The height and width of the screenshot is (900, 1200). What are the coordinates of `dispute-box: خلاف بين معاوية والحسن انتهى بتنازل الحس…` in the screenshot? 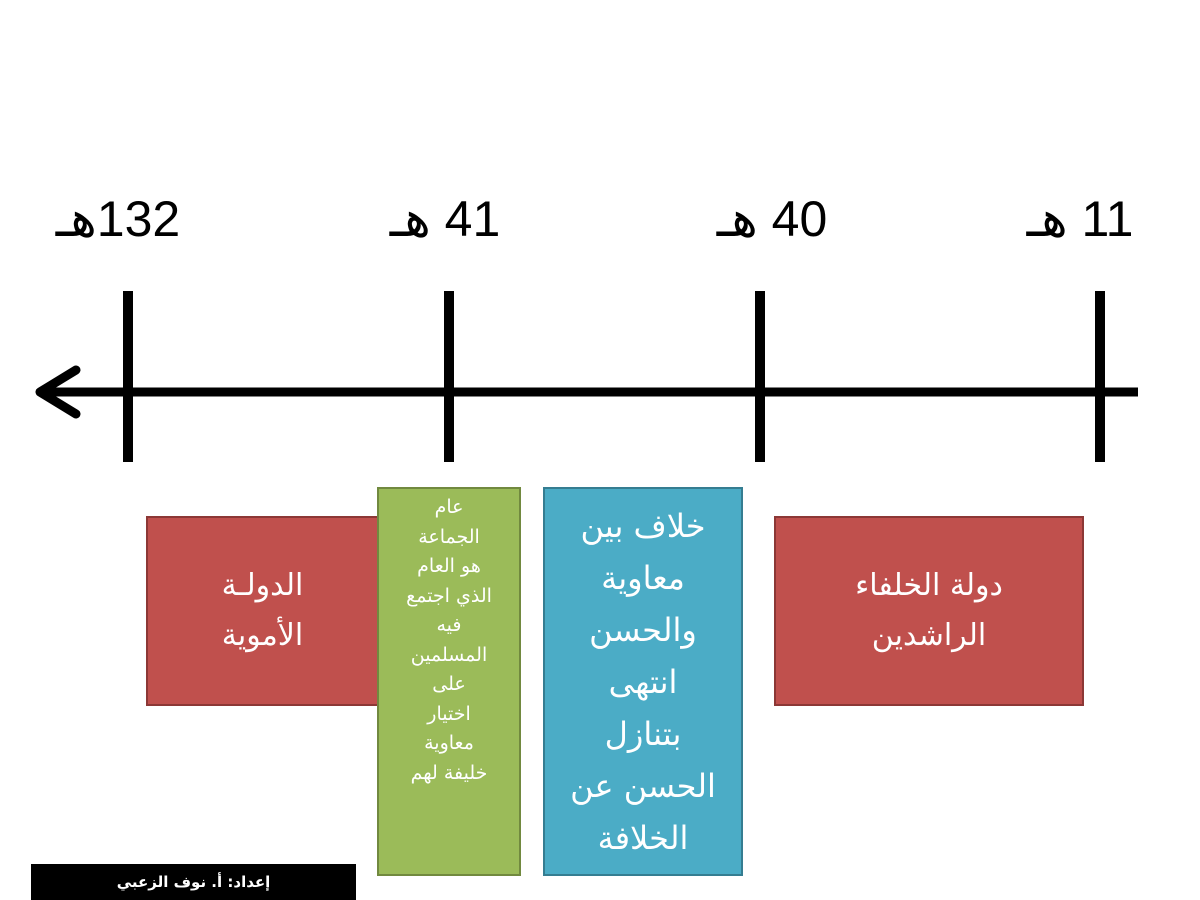 It's located at (643, 681).